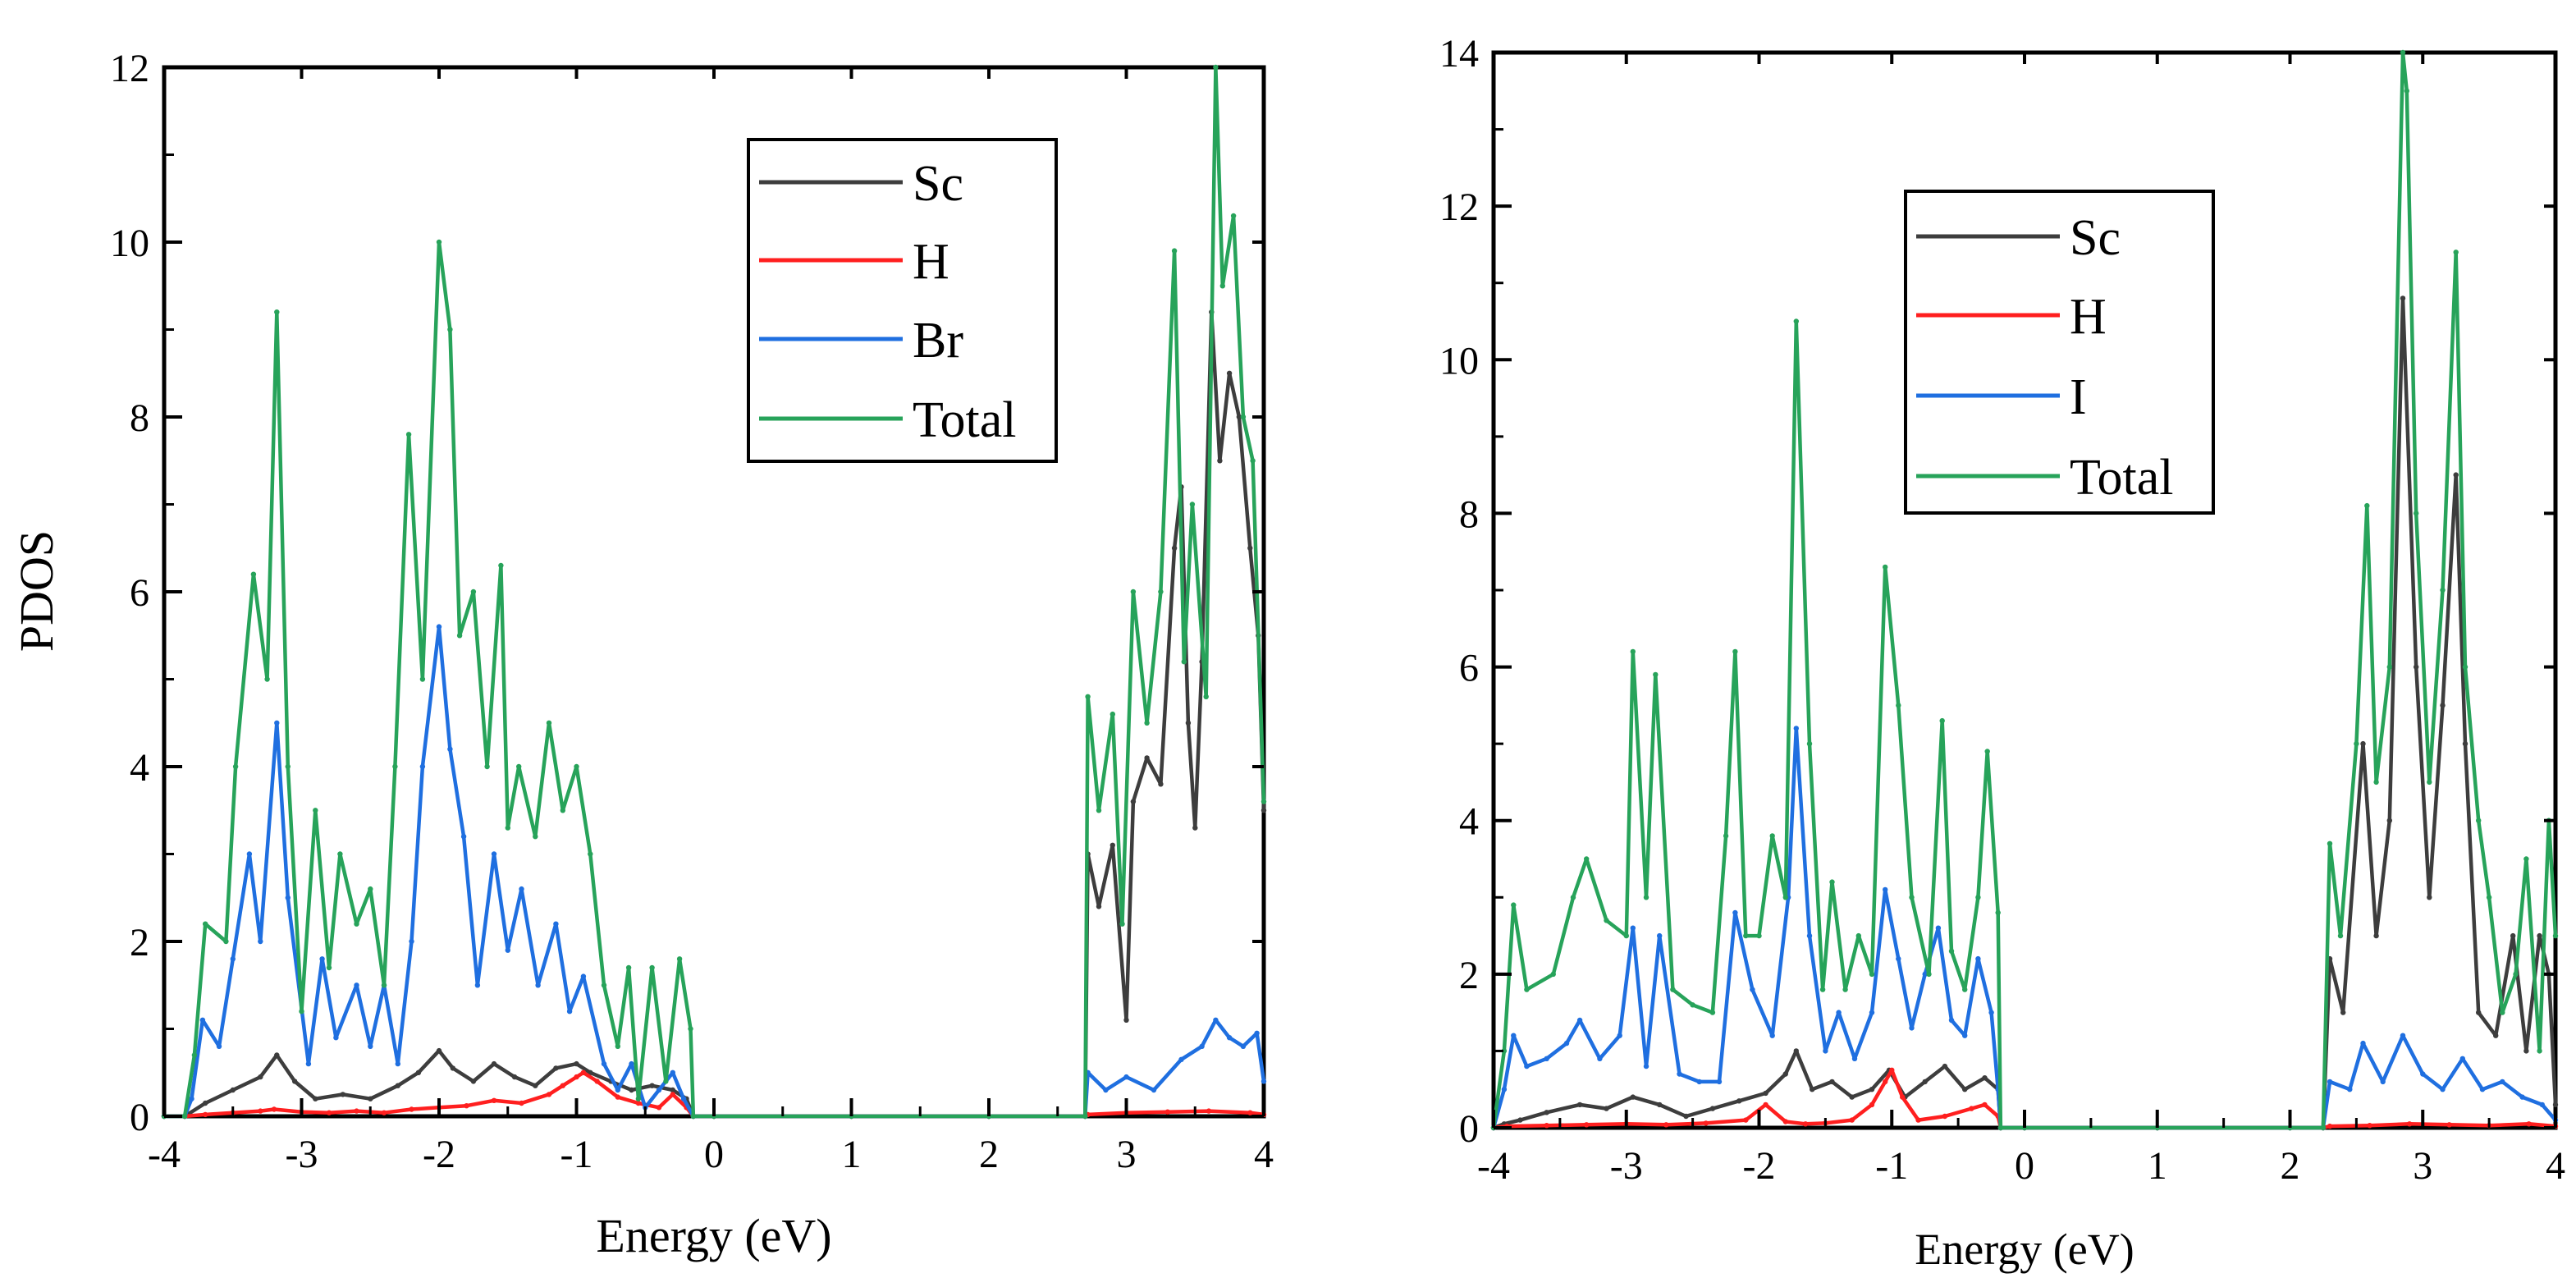 This screenshot has width=2576, height=1287. Describe the element at coordinates (1469, 668) in the screenshot. I see `y-tick-label: 6` at that location.